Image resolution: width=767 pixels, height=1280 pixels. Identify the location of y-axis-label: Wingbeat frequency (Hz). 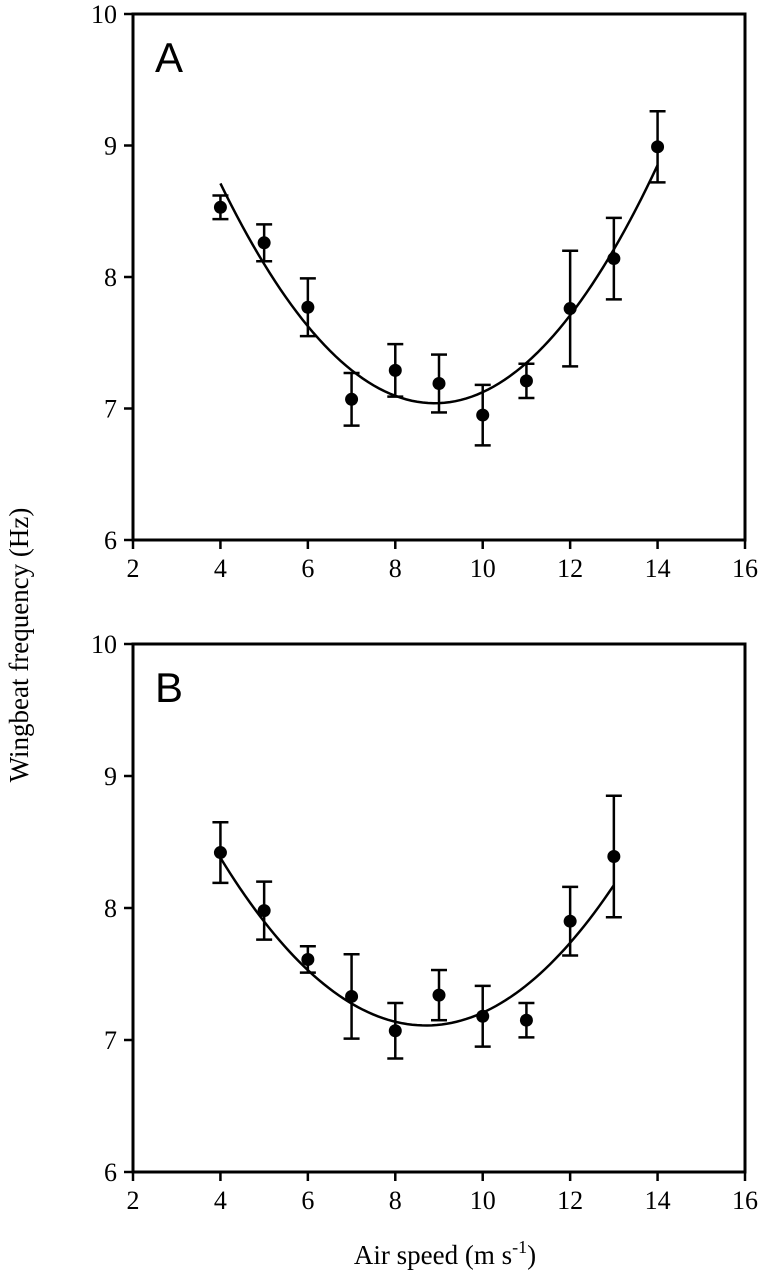
(19, 645).